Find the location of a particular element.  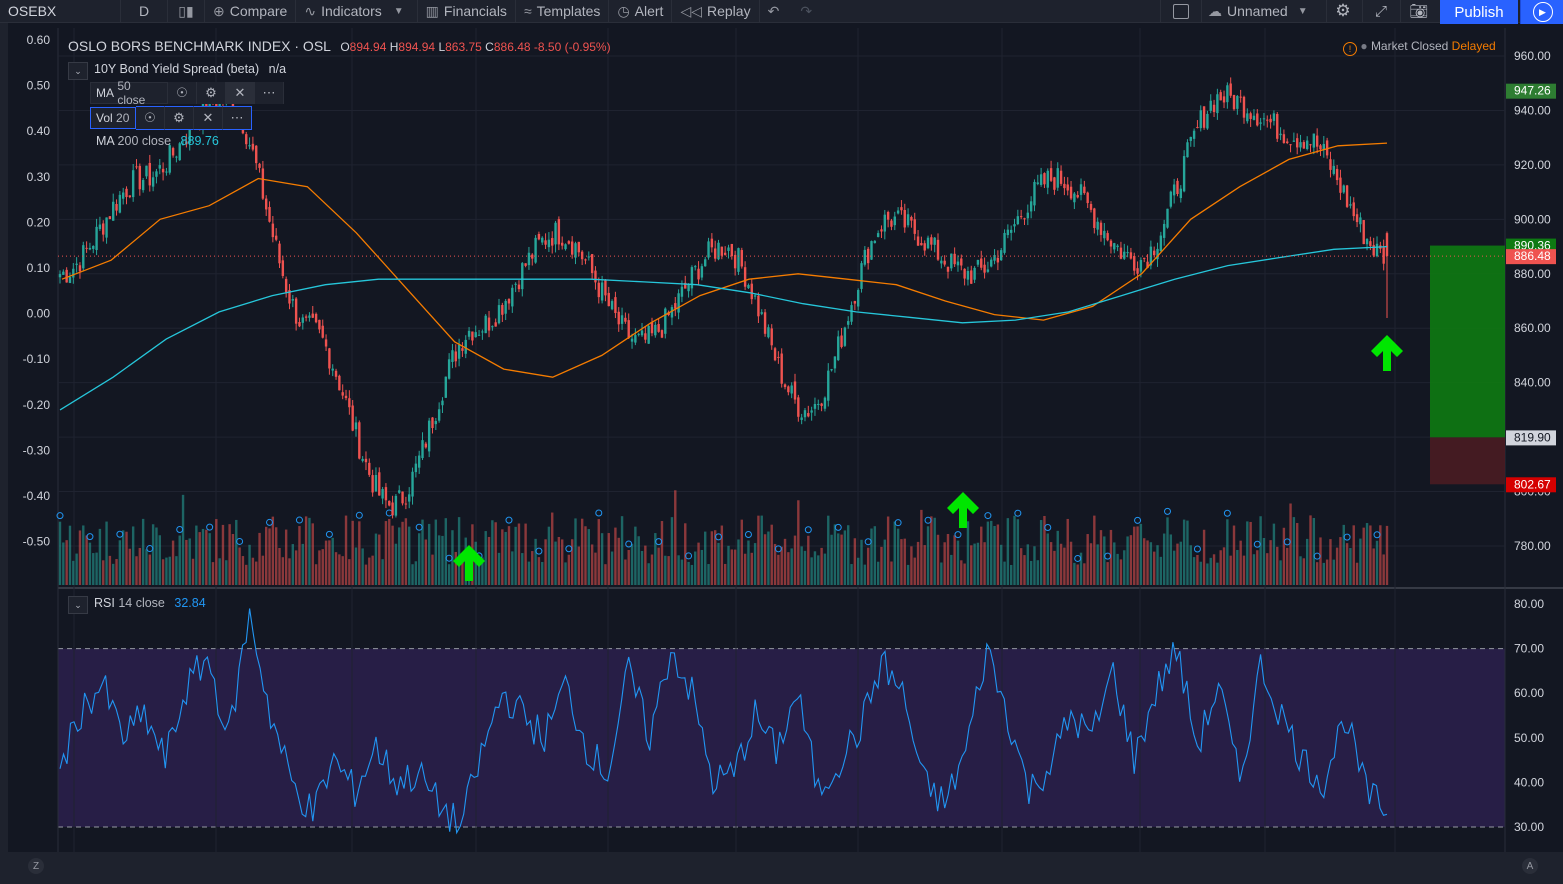

collapse-legend-button: ⌄ is located at coordinates (78, 71).